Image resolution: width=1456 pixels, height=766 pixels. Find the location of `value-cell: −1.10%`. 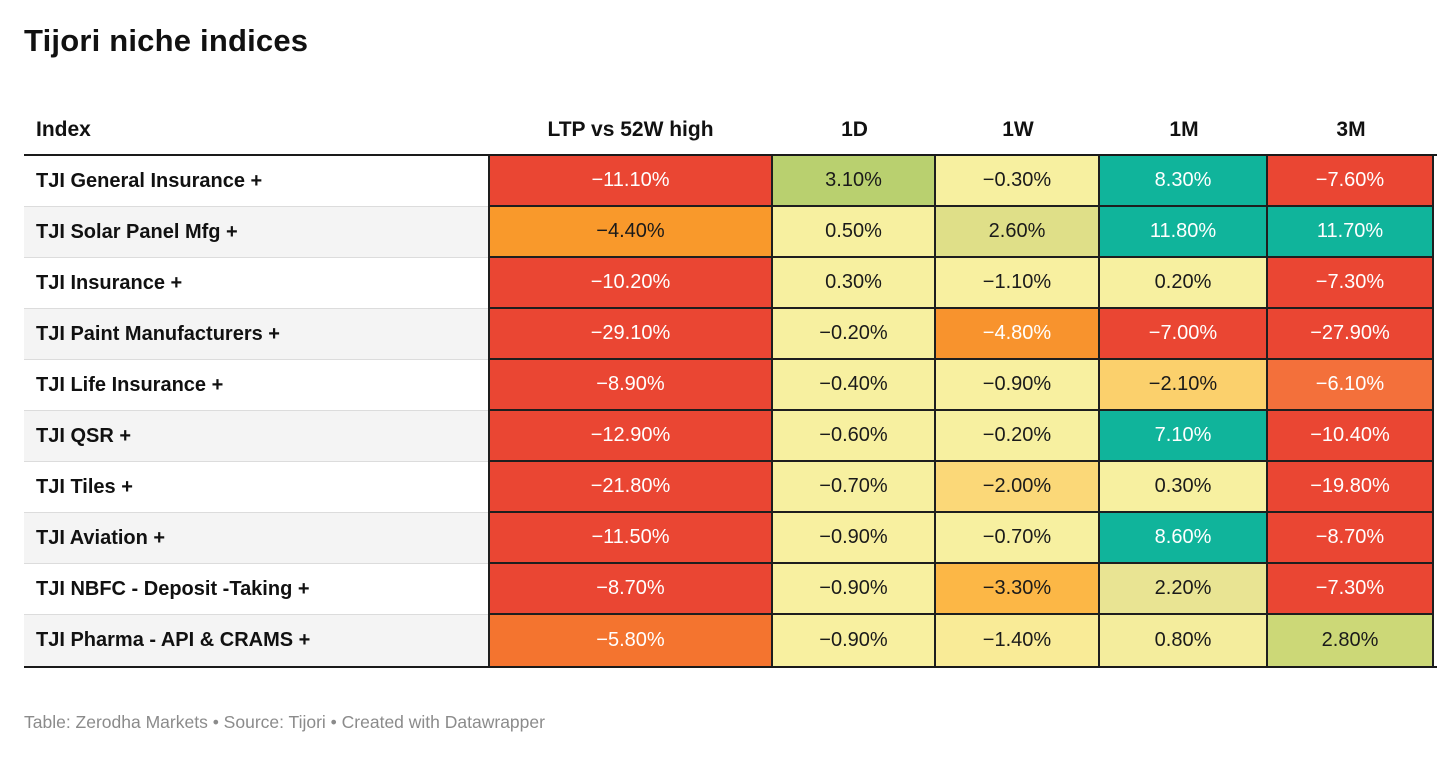

value-cell: −1.10% is located at coordinates (1018, 283).